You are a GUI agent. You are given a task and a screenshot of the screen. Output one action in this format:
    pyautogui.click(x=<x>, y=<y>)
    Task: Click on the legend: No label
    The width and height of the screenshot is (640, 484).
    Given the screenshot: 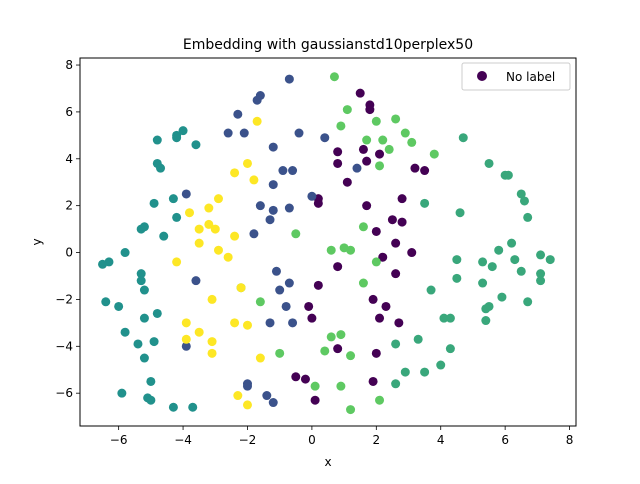 What is the action you would take?
    pyautogui.click(x=516, y=76)
    